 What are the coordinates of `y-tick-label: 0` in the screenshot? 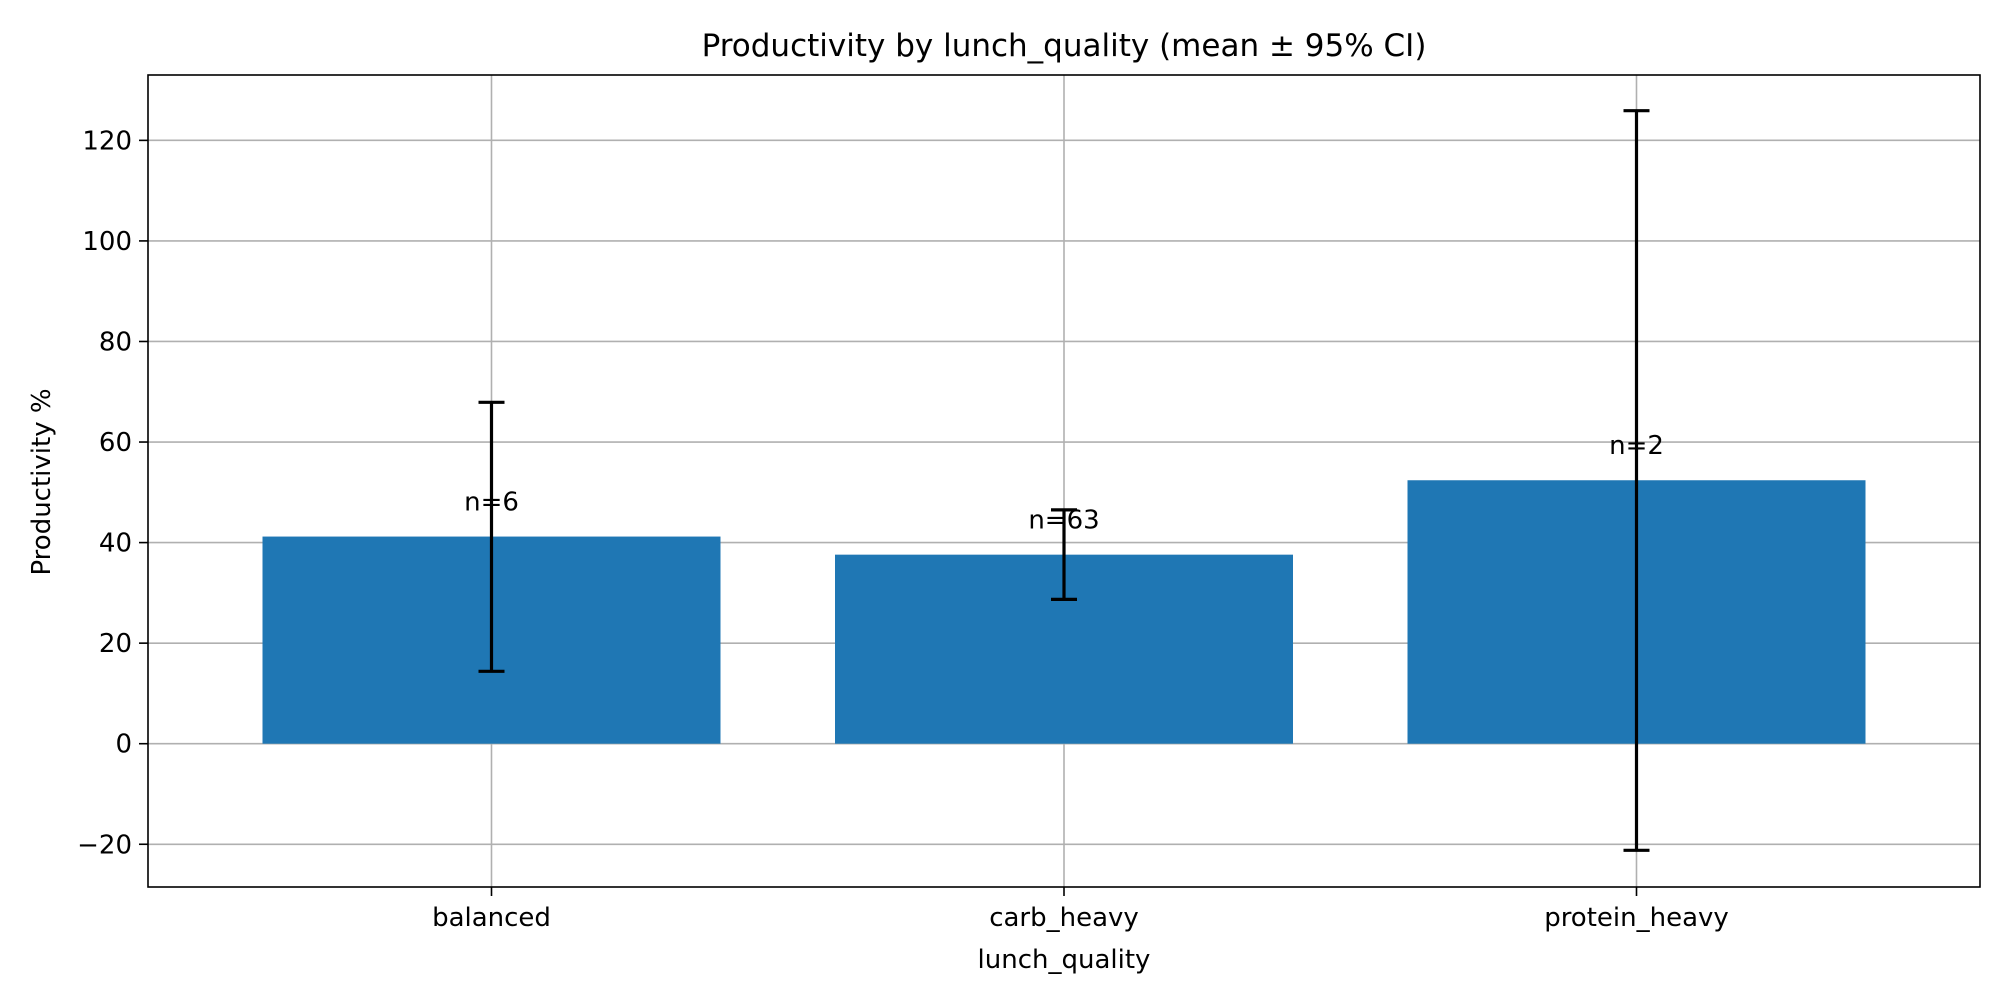 It's located at (123, 745).